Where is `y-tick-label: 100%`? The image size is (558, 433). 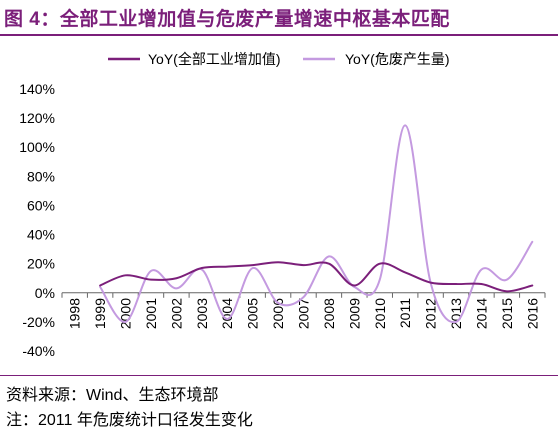
y-tick-label: 100% is located at coordinates (37, 147).